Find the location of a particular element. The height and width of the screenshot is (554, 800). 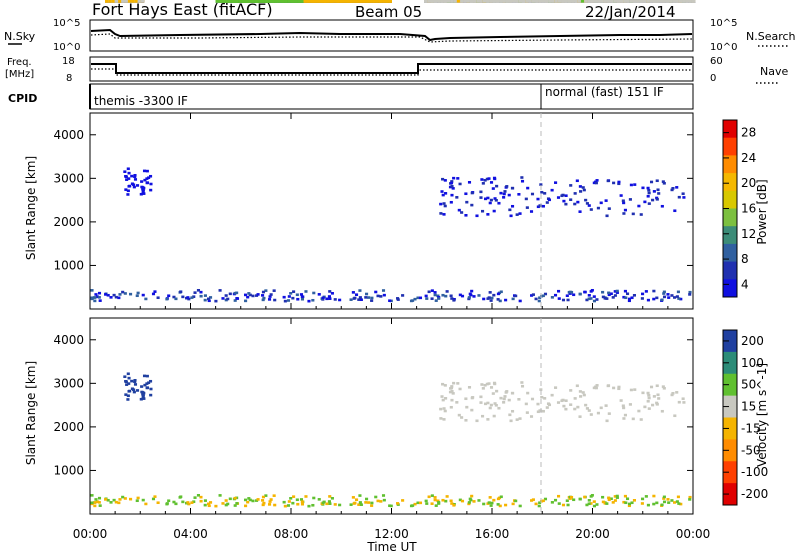

nave-tick-bottom: 0 is located at coordinates (713, 78).